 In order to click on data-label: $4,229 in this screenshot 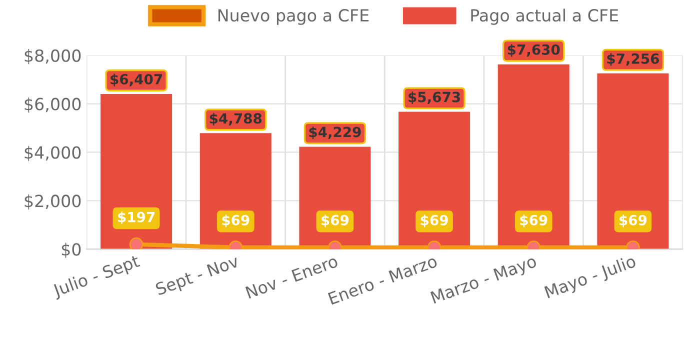, I will do `click(335, 133)`.